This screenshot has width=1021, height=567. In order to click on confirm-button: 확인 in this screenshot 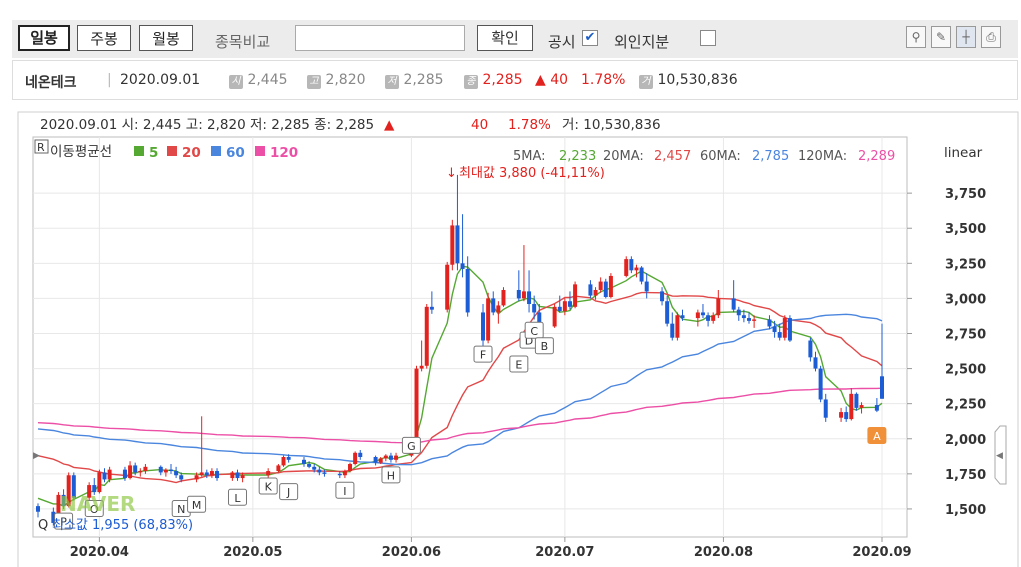, I will do `click(505, 38)`.